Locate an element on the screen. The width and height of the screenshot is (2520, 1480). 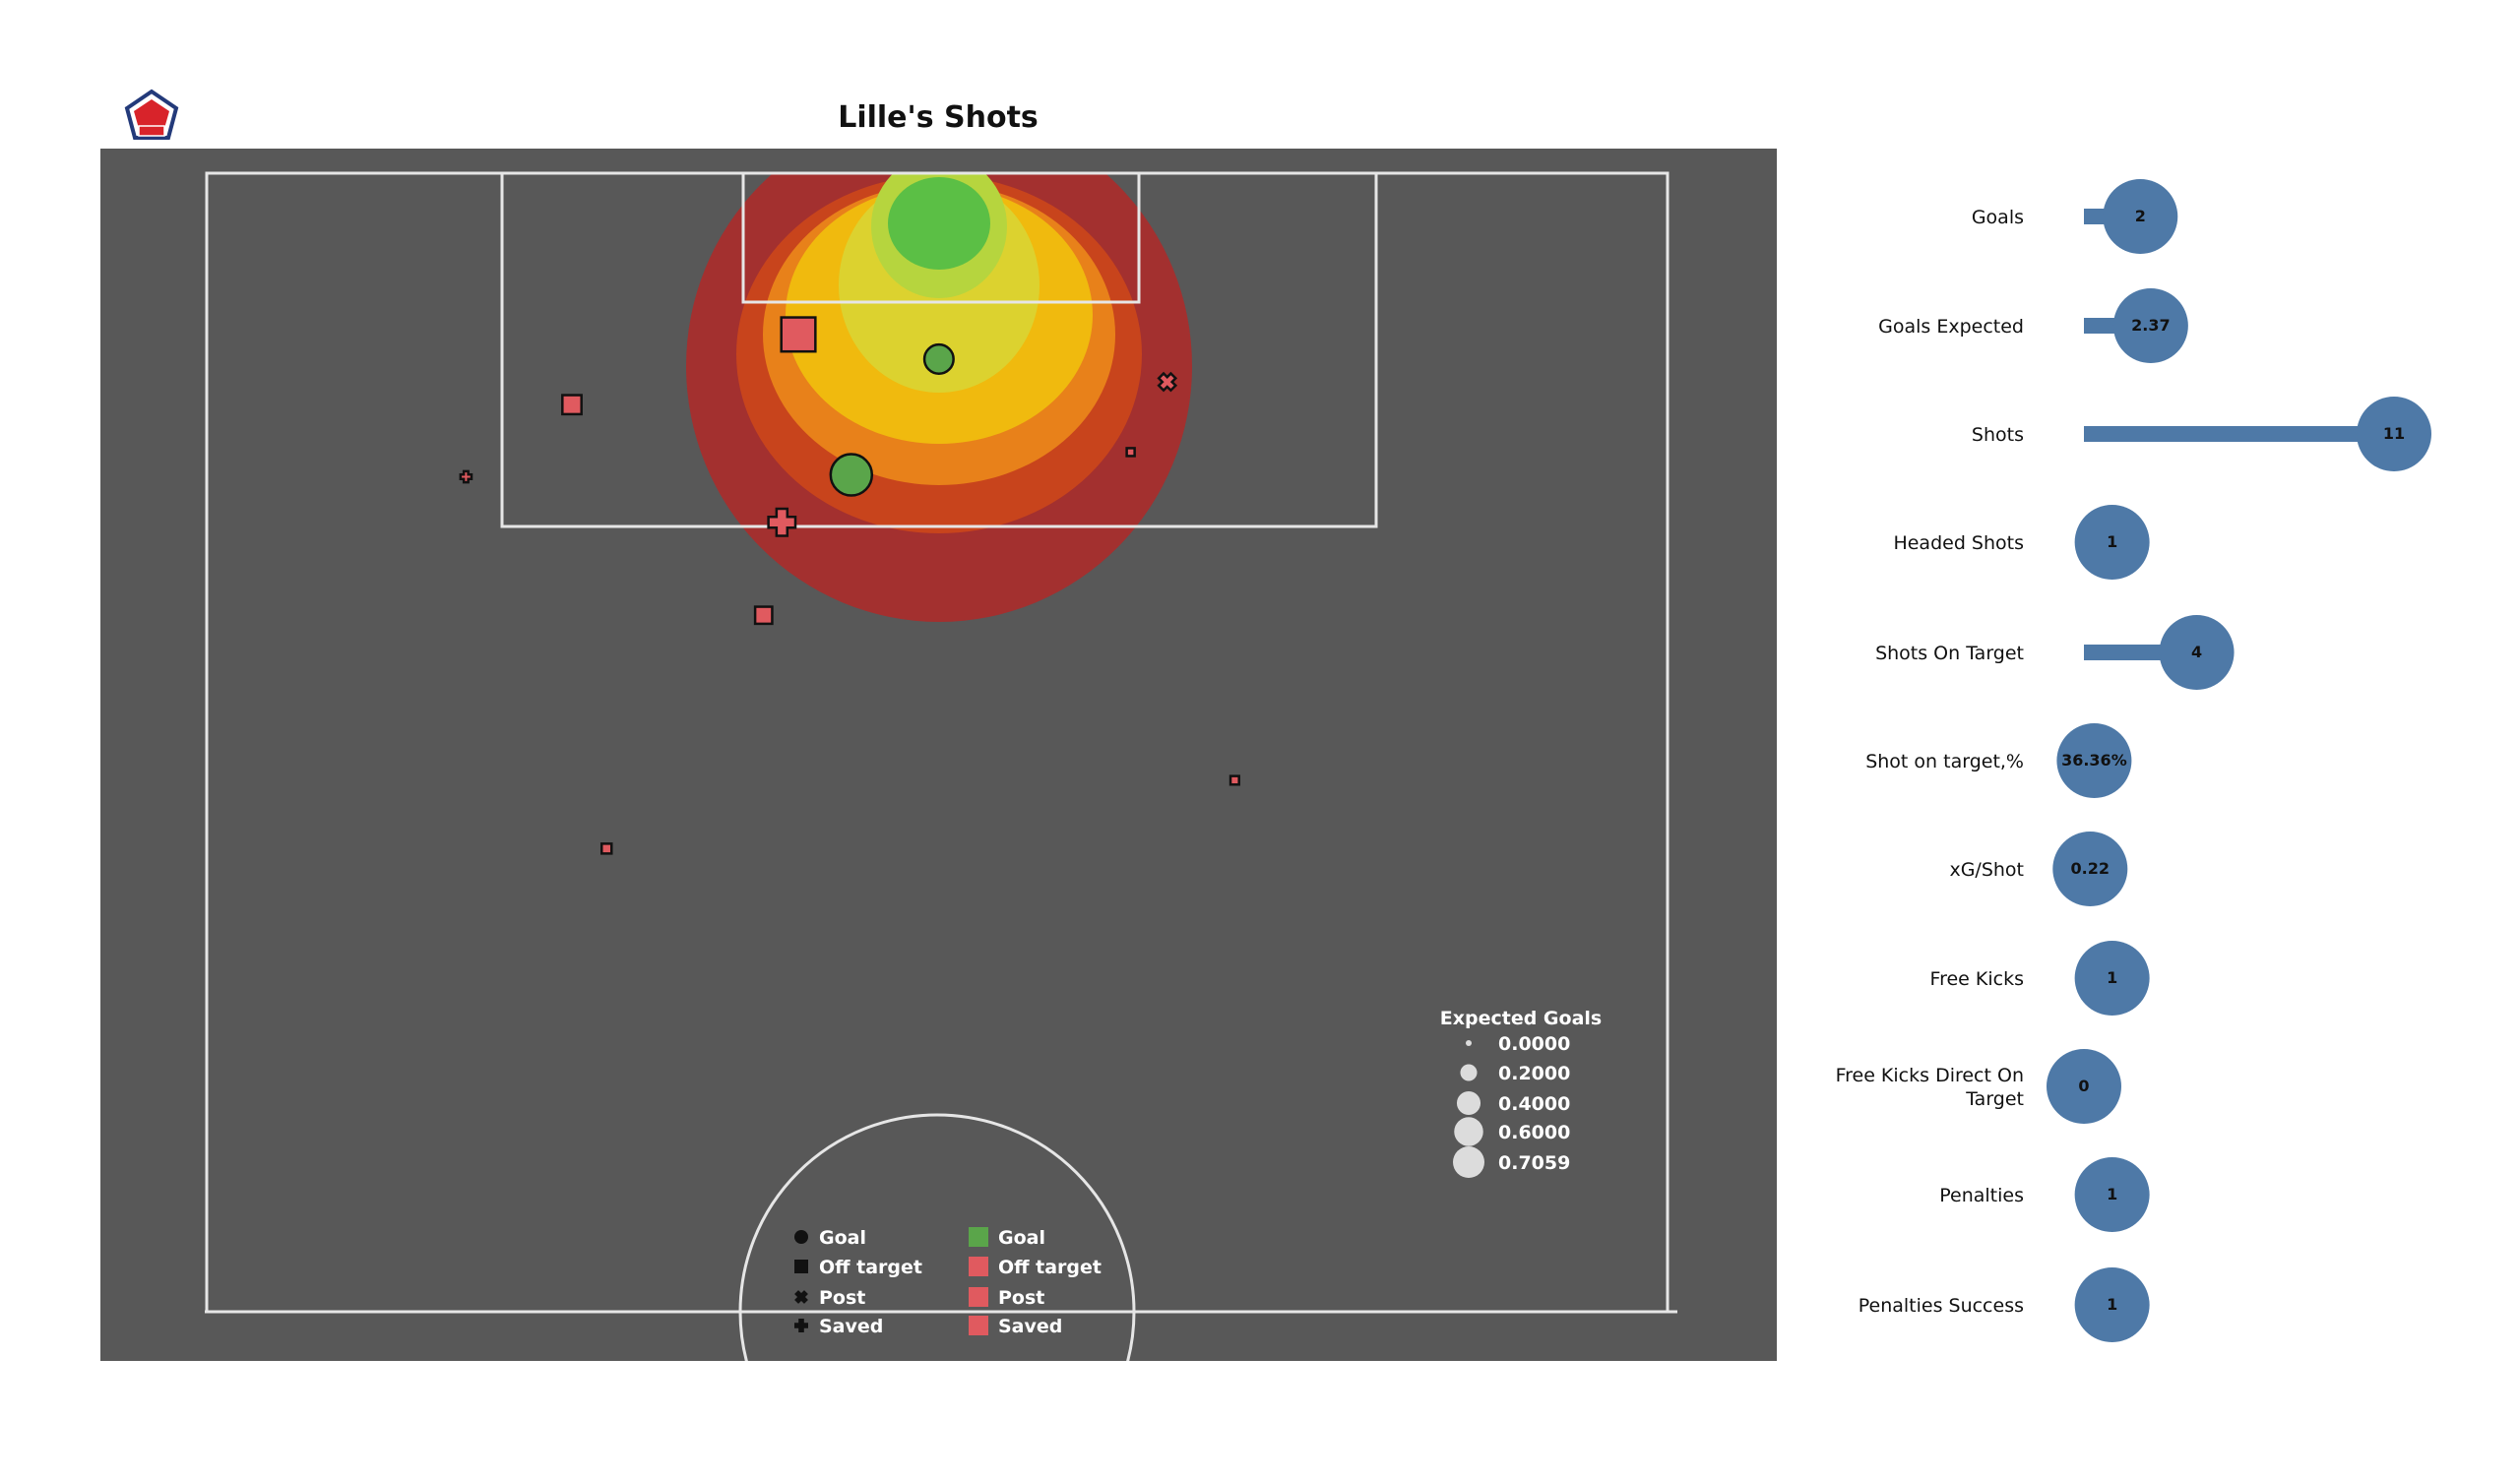
stat-row: 1 Headed Shots is located at coordinates (2021, 542).